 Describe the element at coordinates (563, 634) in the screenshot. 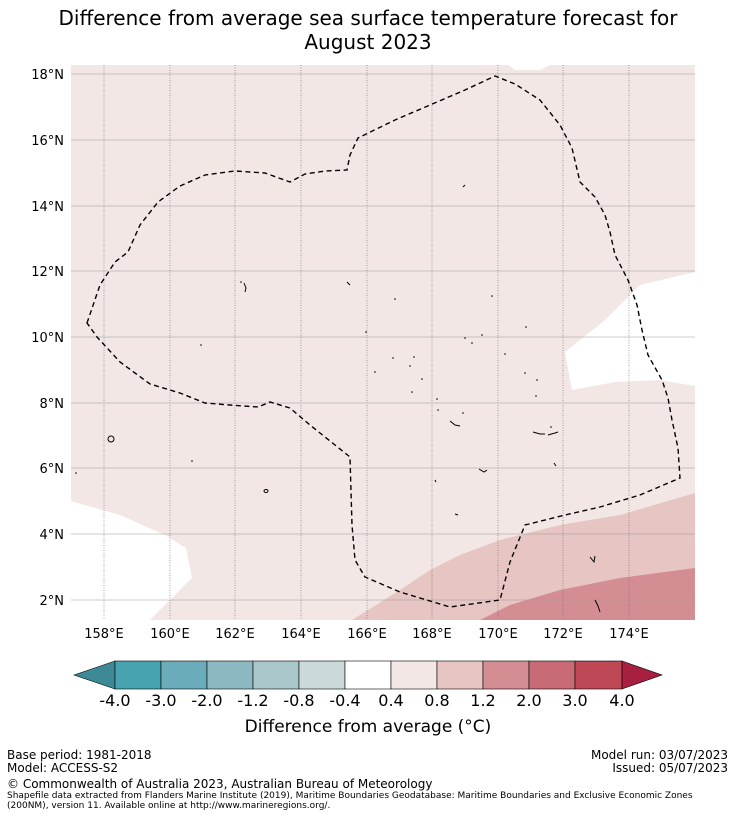

I see `lon-tick-label: 172°E` at that location.